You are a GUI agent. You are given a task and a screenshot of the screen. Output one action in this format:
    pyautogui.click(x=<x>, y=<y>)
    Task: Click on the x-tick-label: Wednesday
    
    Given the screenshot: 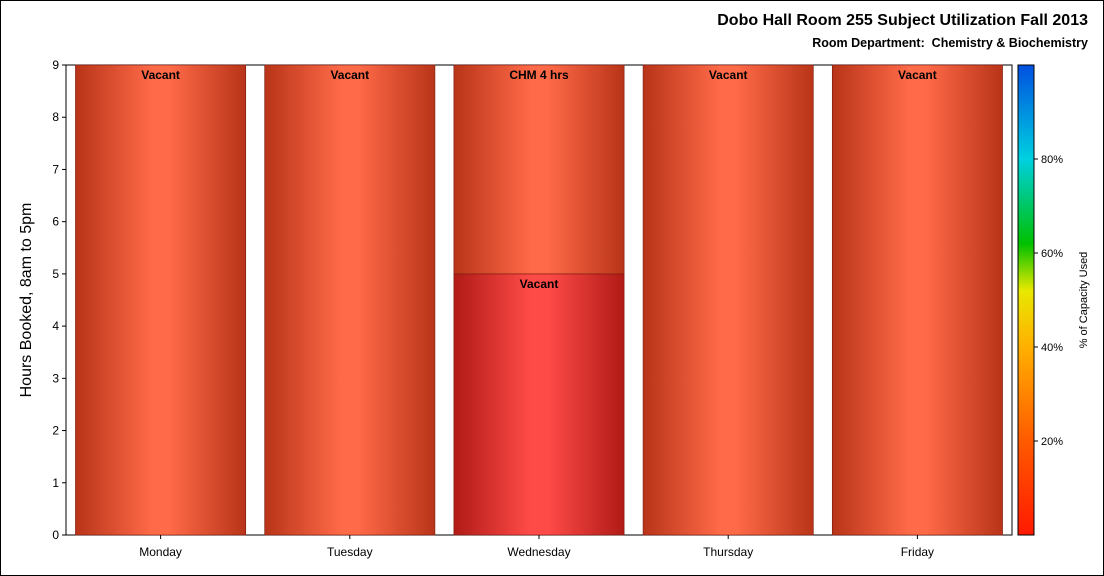 What is the action you would take?
    pyautogui.click(x=538, y=552)
    